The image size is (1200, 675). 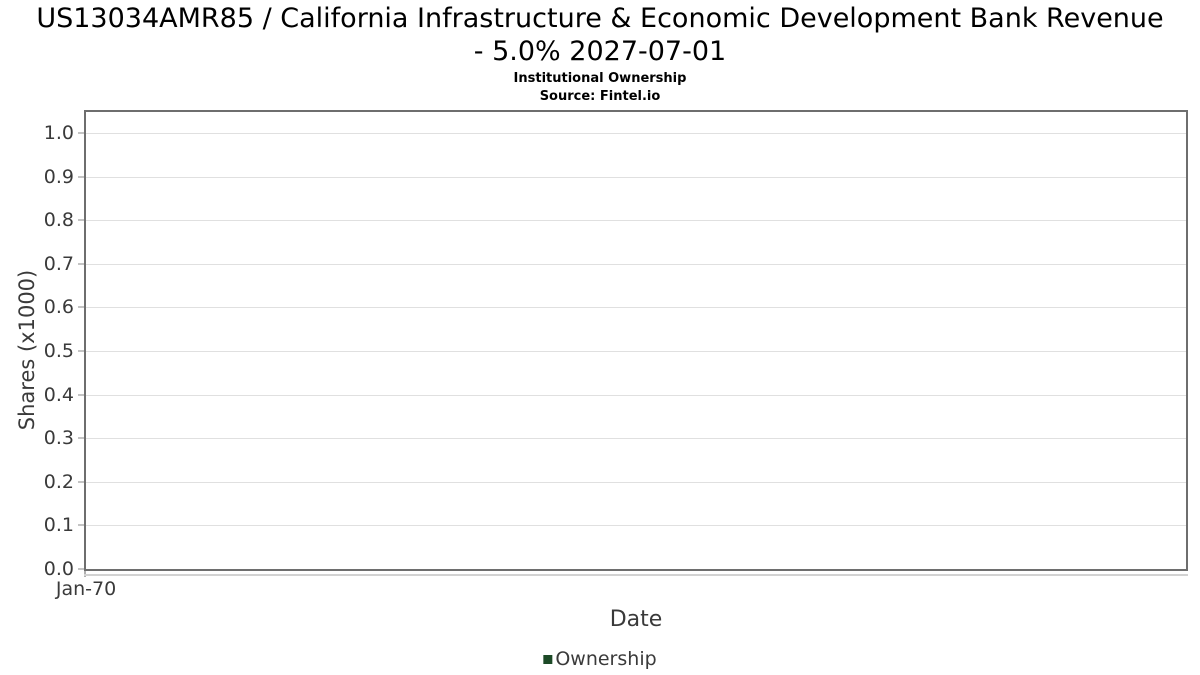 I want to click on y-tick-label: 0.5, so click(x=58, y=350).